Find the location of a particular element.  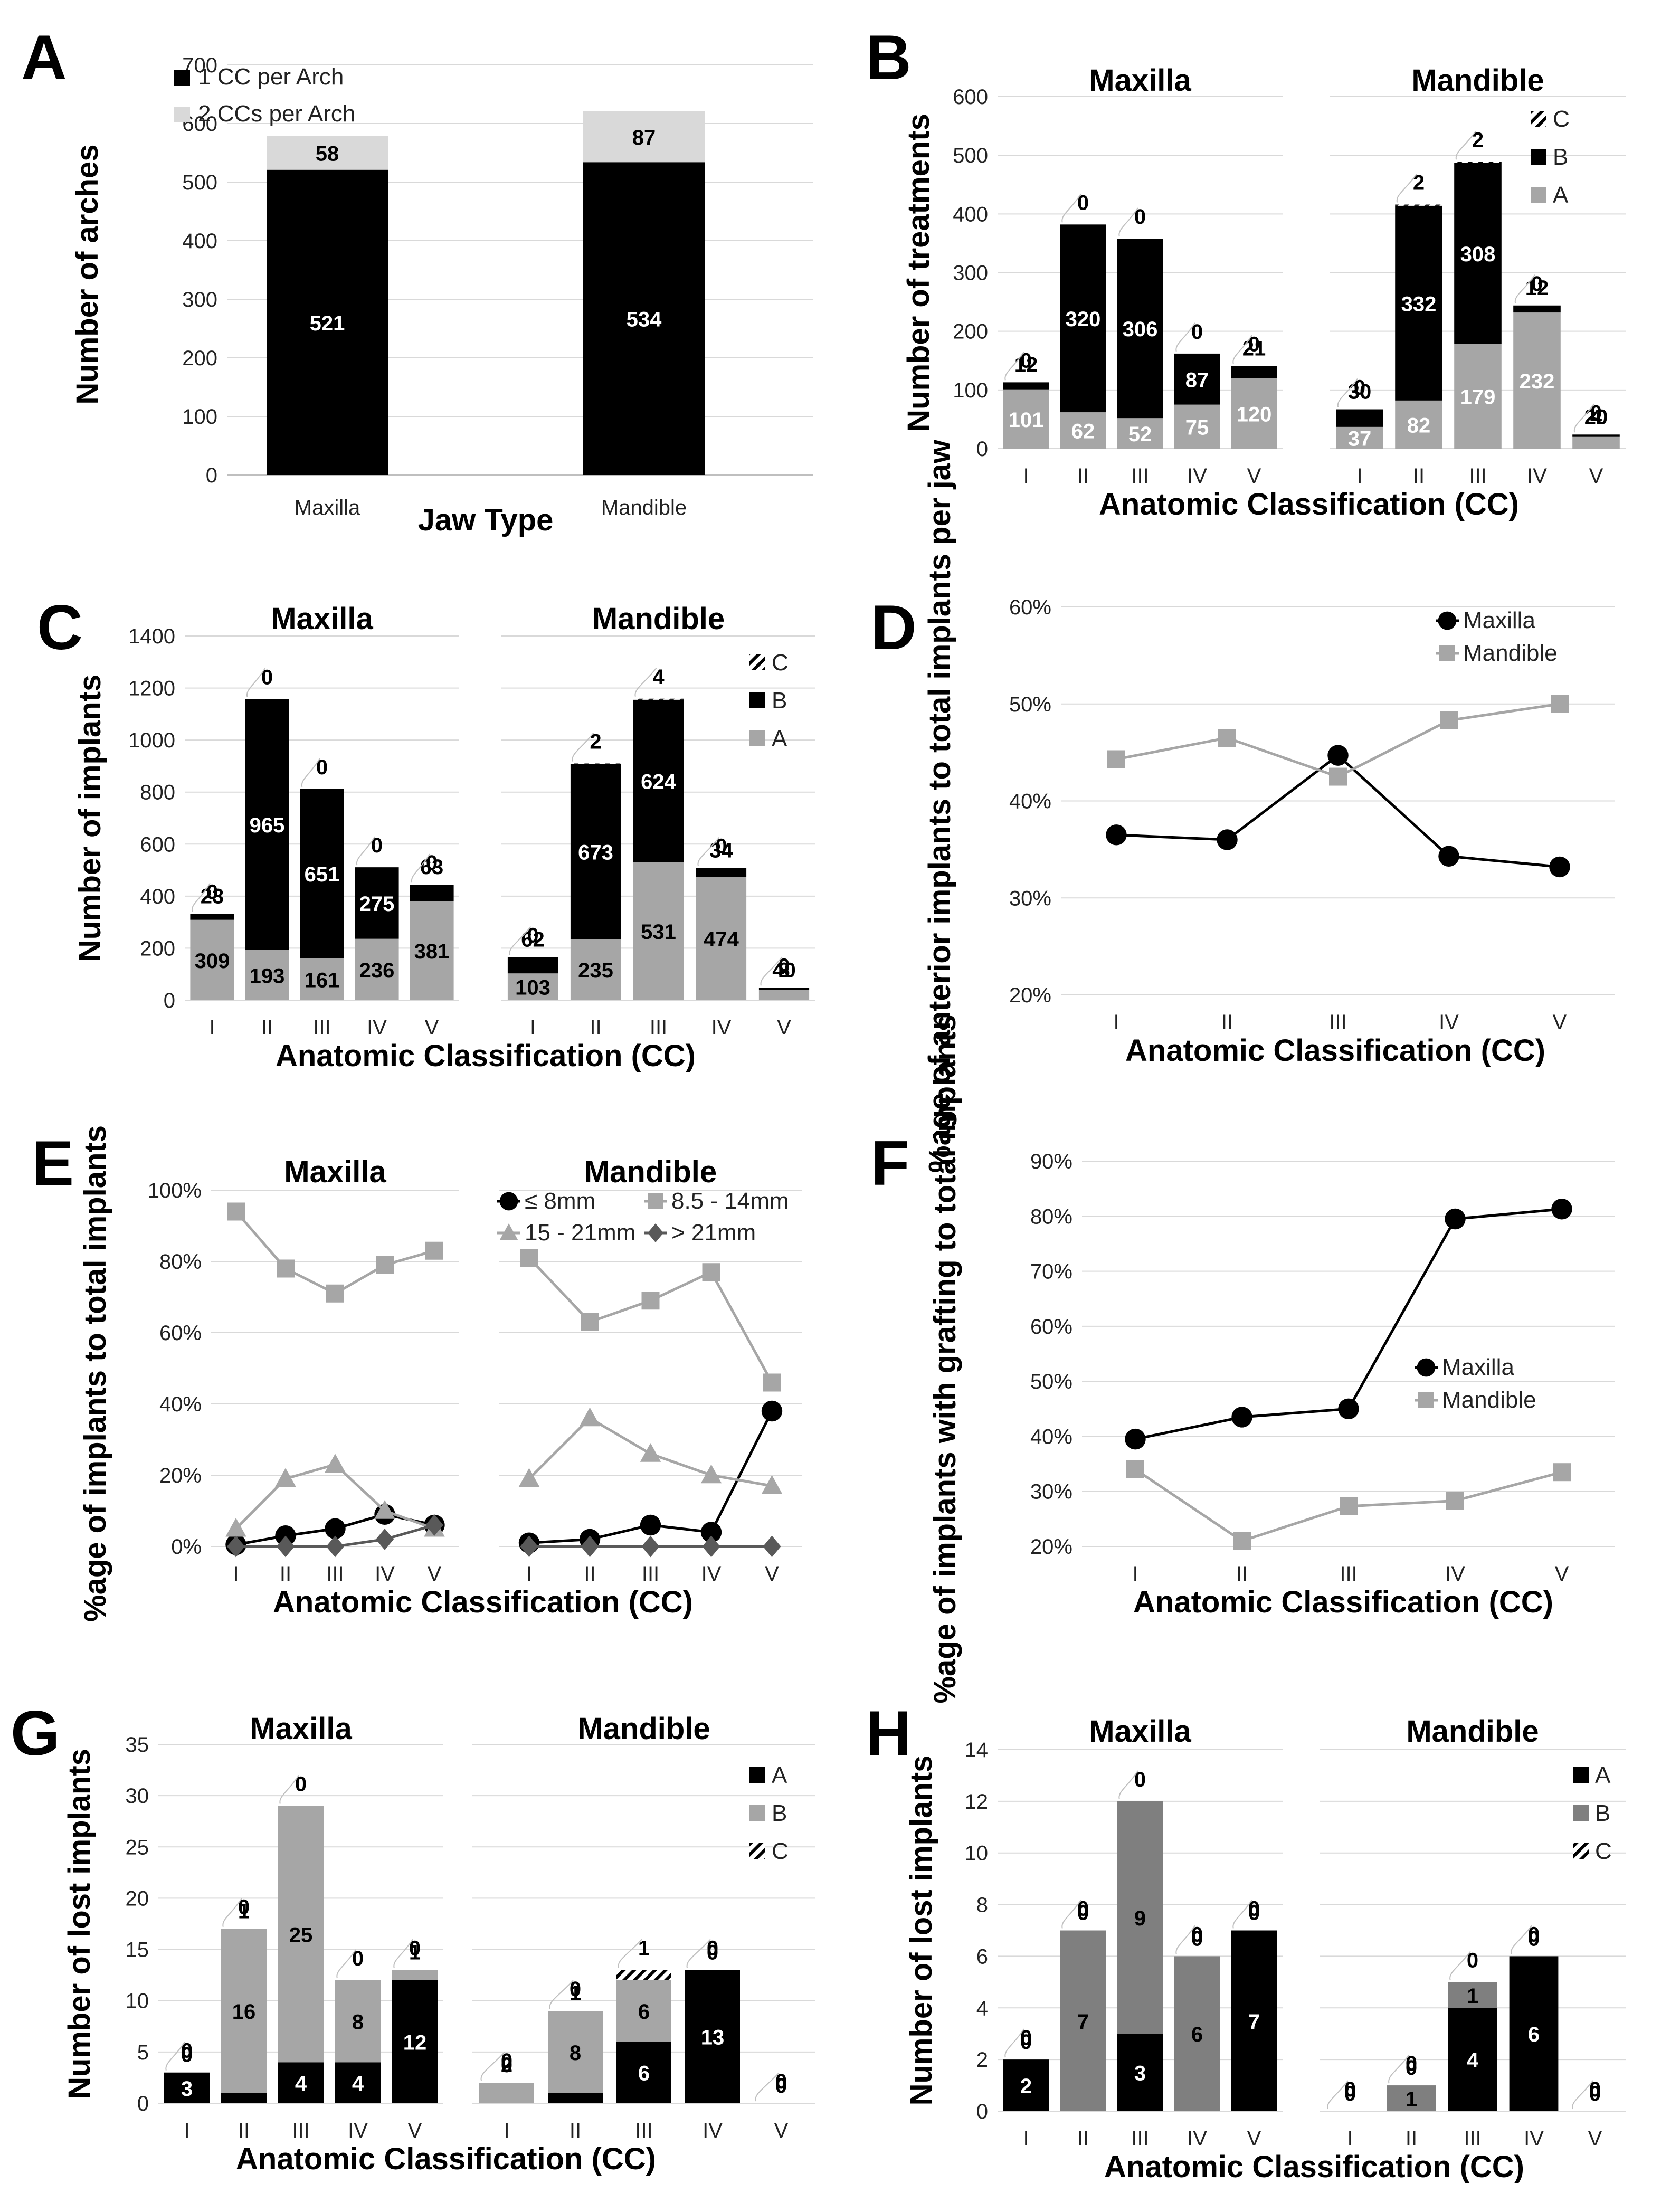

data-label: 624 is located at coordinates (658, 782).